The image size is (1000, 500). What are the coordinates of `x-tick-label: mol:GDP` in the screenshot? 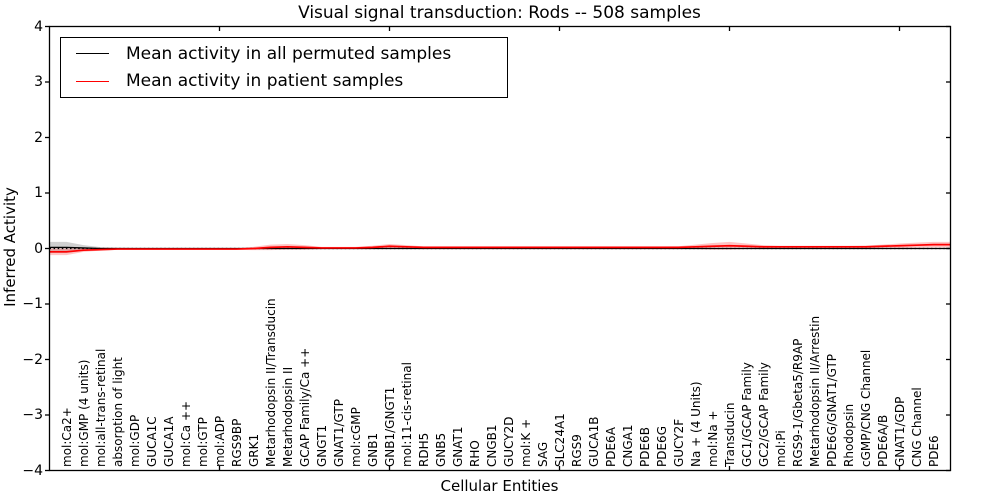 It's located at (134, 440).